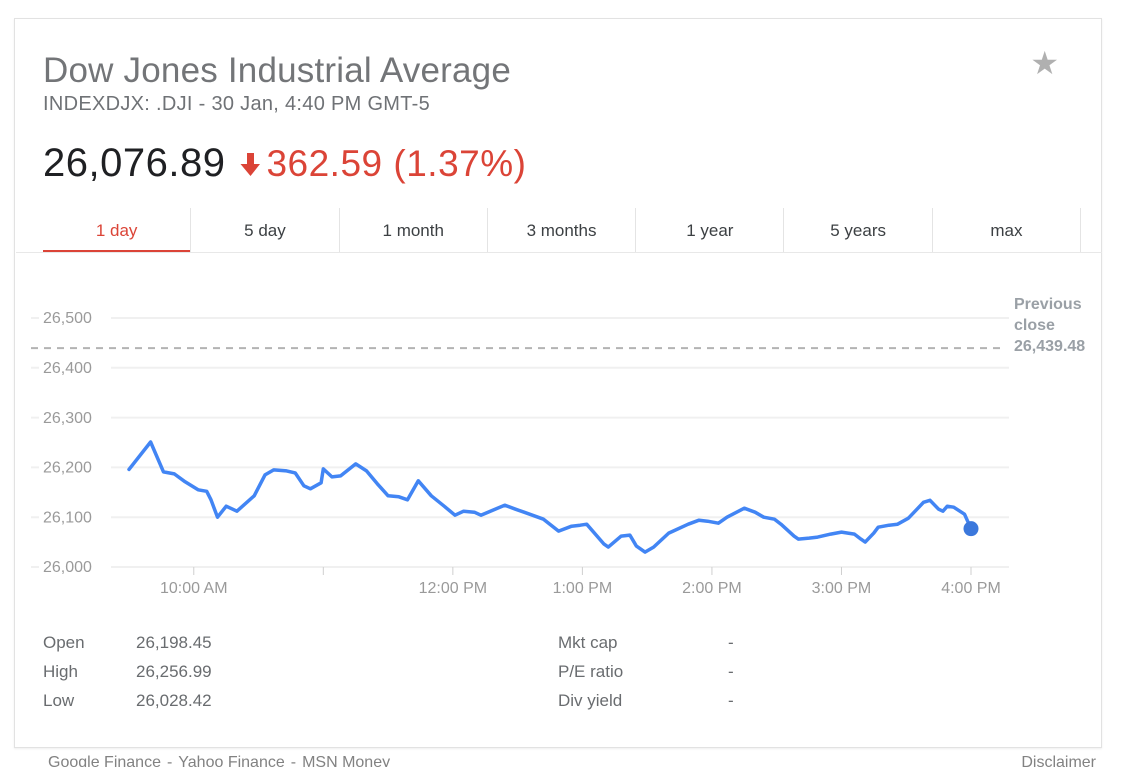 The image size is (1133, 767). What do you see at coordinates (174, 642) in the screenshot?
I see `stat-value: 26,198.45` at bounding box center [174, 642].